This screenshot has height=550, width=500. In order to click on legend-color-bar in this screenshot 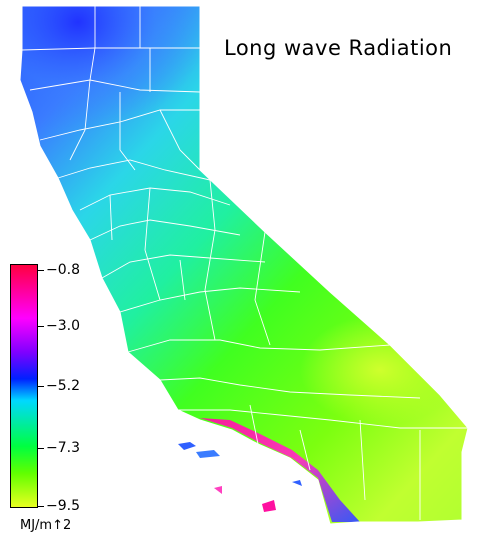, I will do `click(24, 386)`.